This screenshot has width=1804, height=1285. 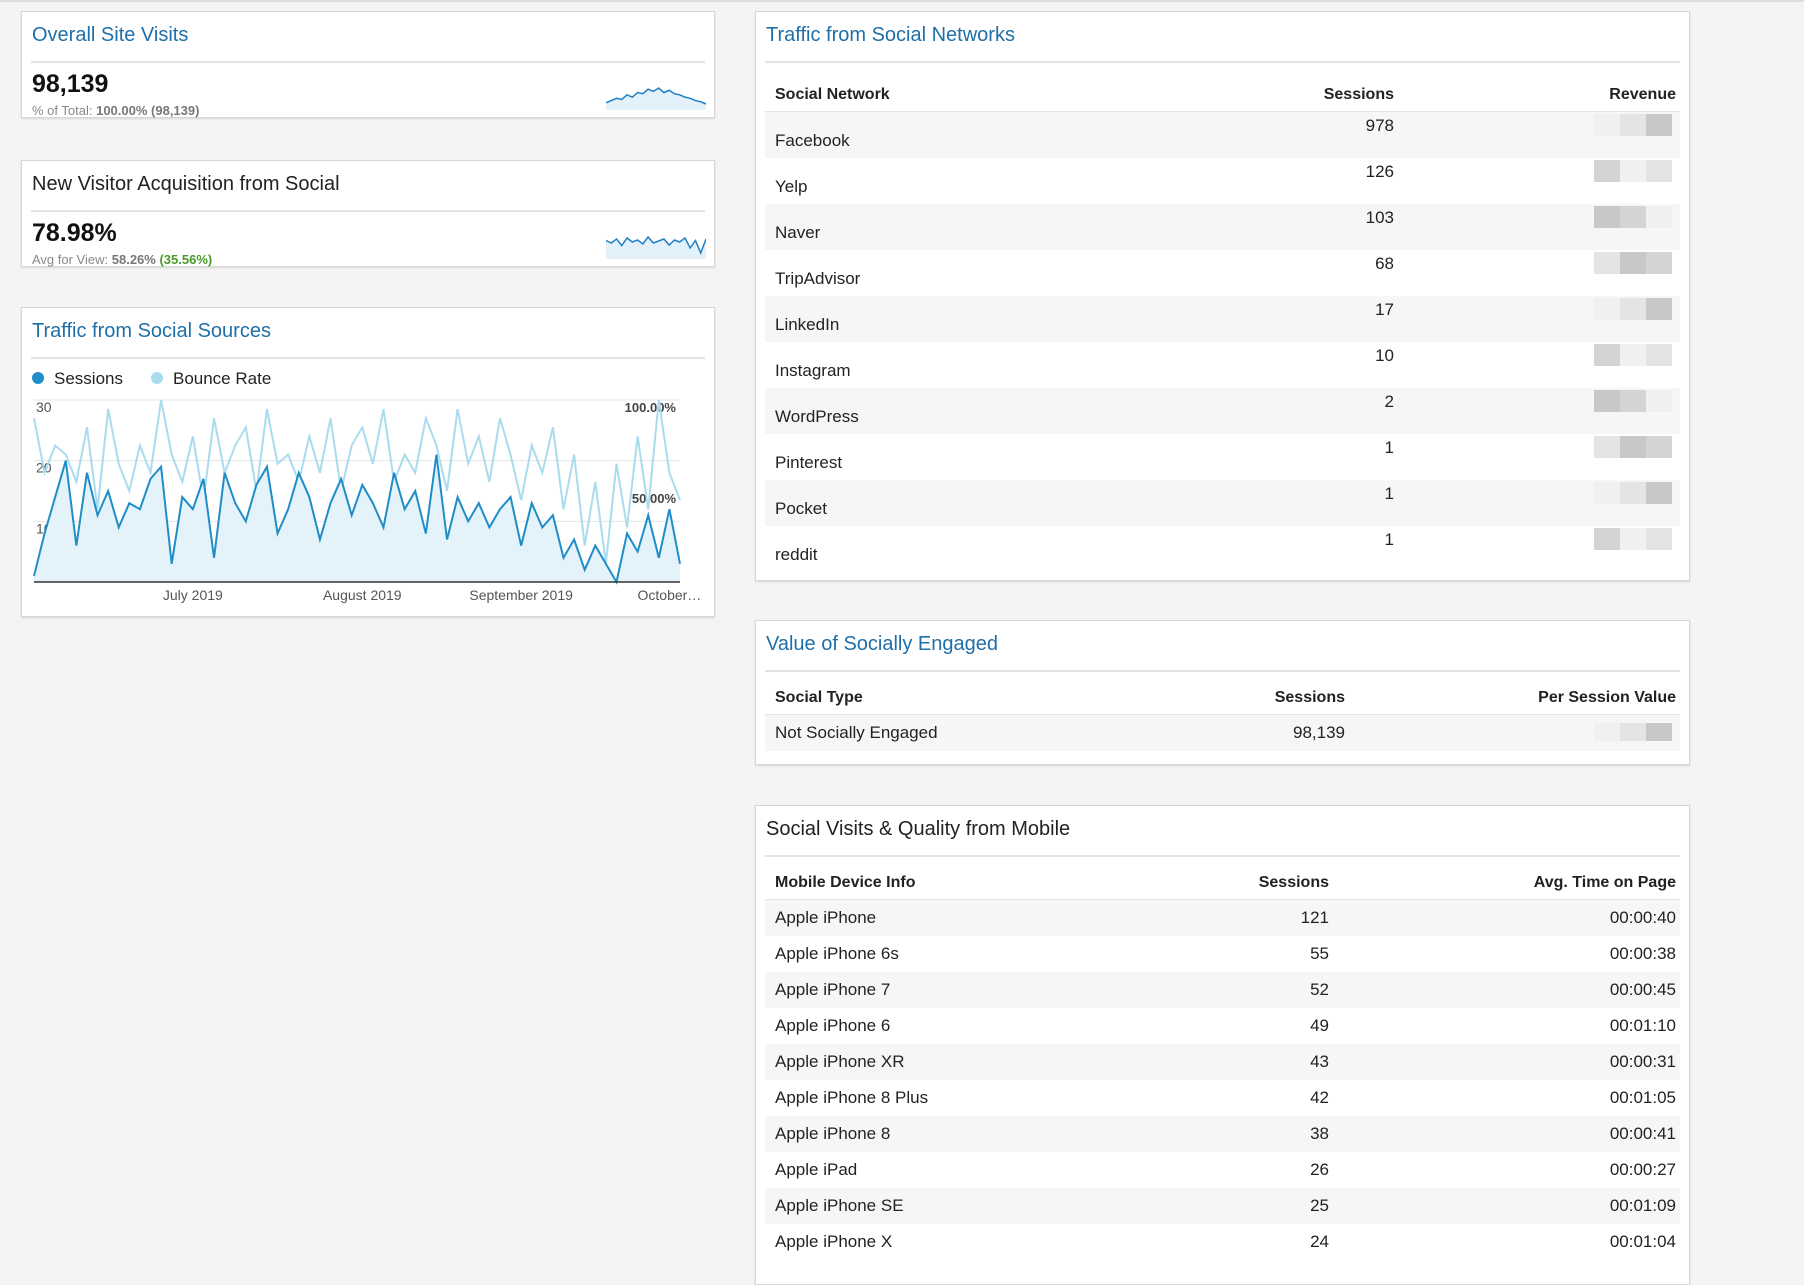 What do you see at coordinates (1222, 93) in the screenshot?
I see `table-header: Social Network Sessions Revenue` at bounding box center [1222, 93].